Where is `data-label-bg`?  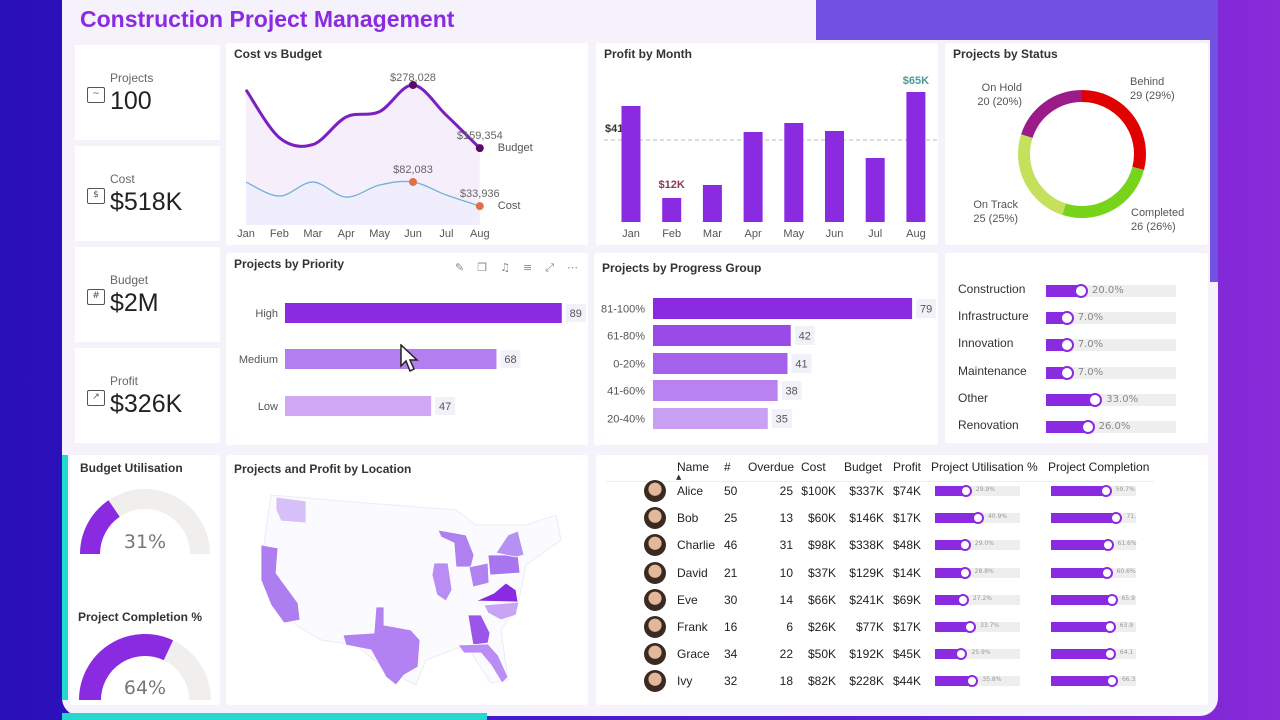
data-label-bg is located at coordinates (926, 308).